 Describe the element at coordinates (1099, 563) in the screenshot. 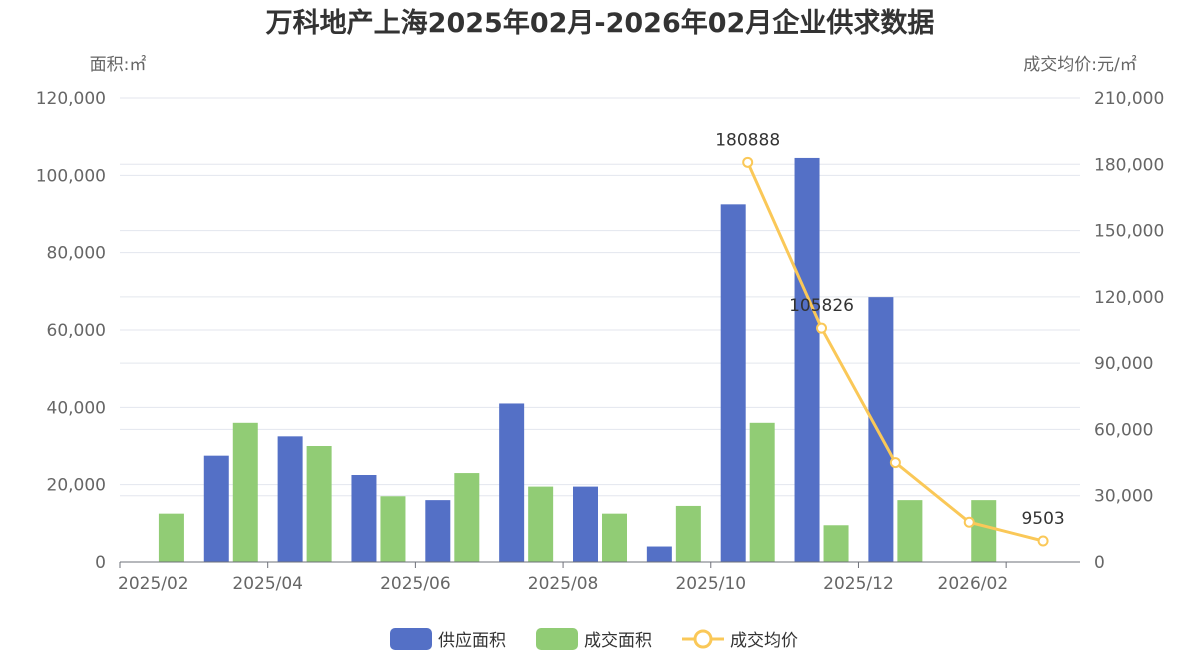

I see `right-axis-tick-label: 0` at that location.